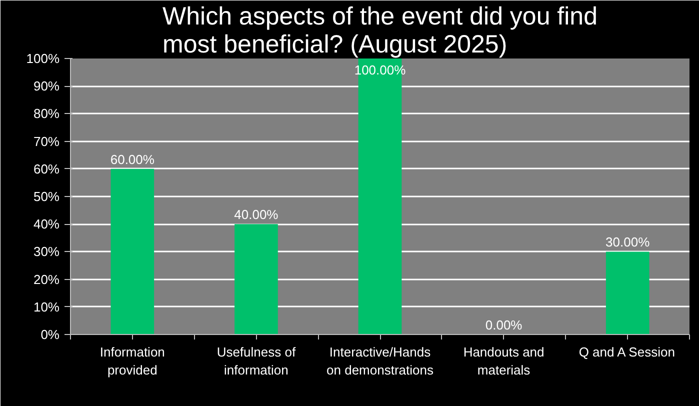 This screenshot has height=406, width=699. What do you see at coordinates (132, 159) in the screenshot?
I see `data-label: 60.00%` at bounding box center [132, 159].